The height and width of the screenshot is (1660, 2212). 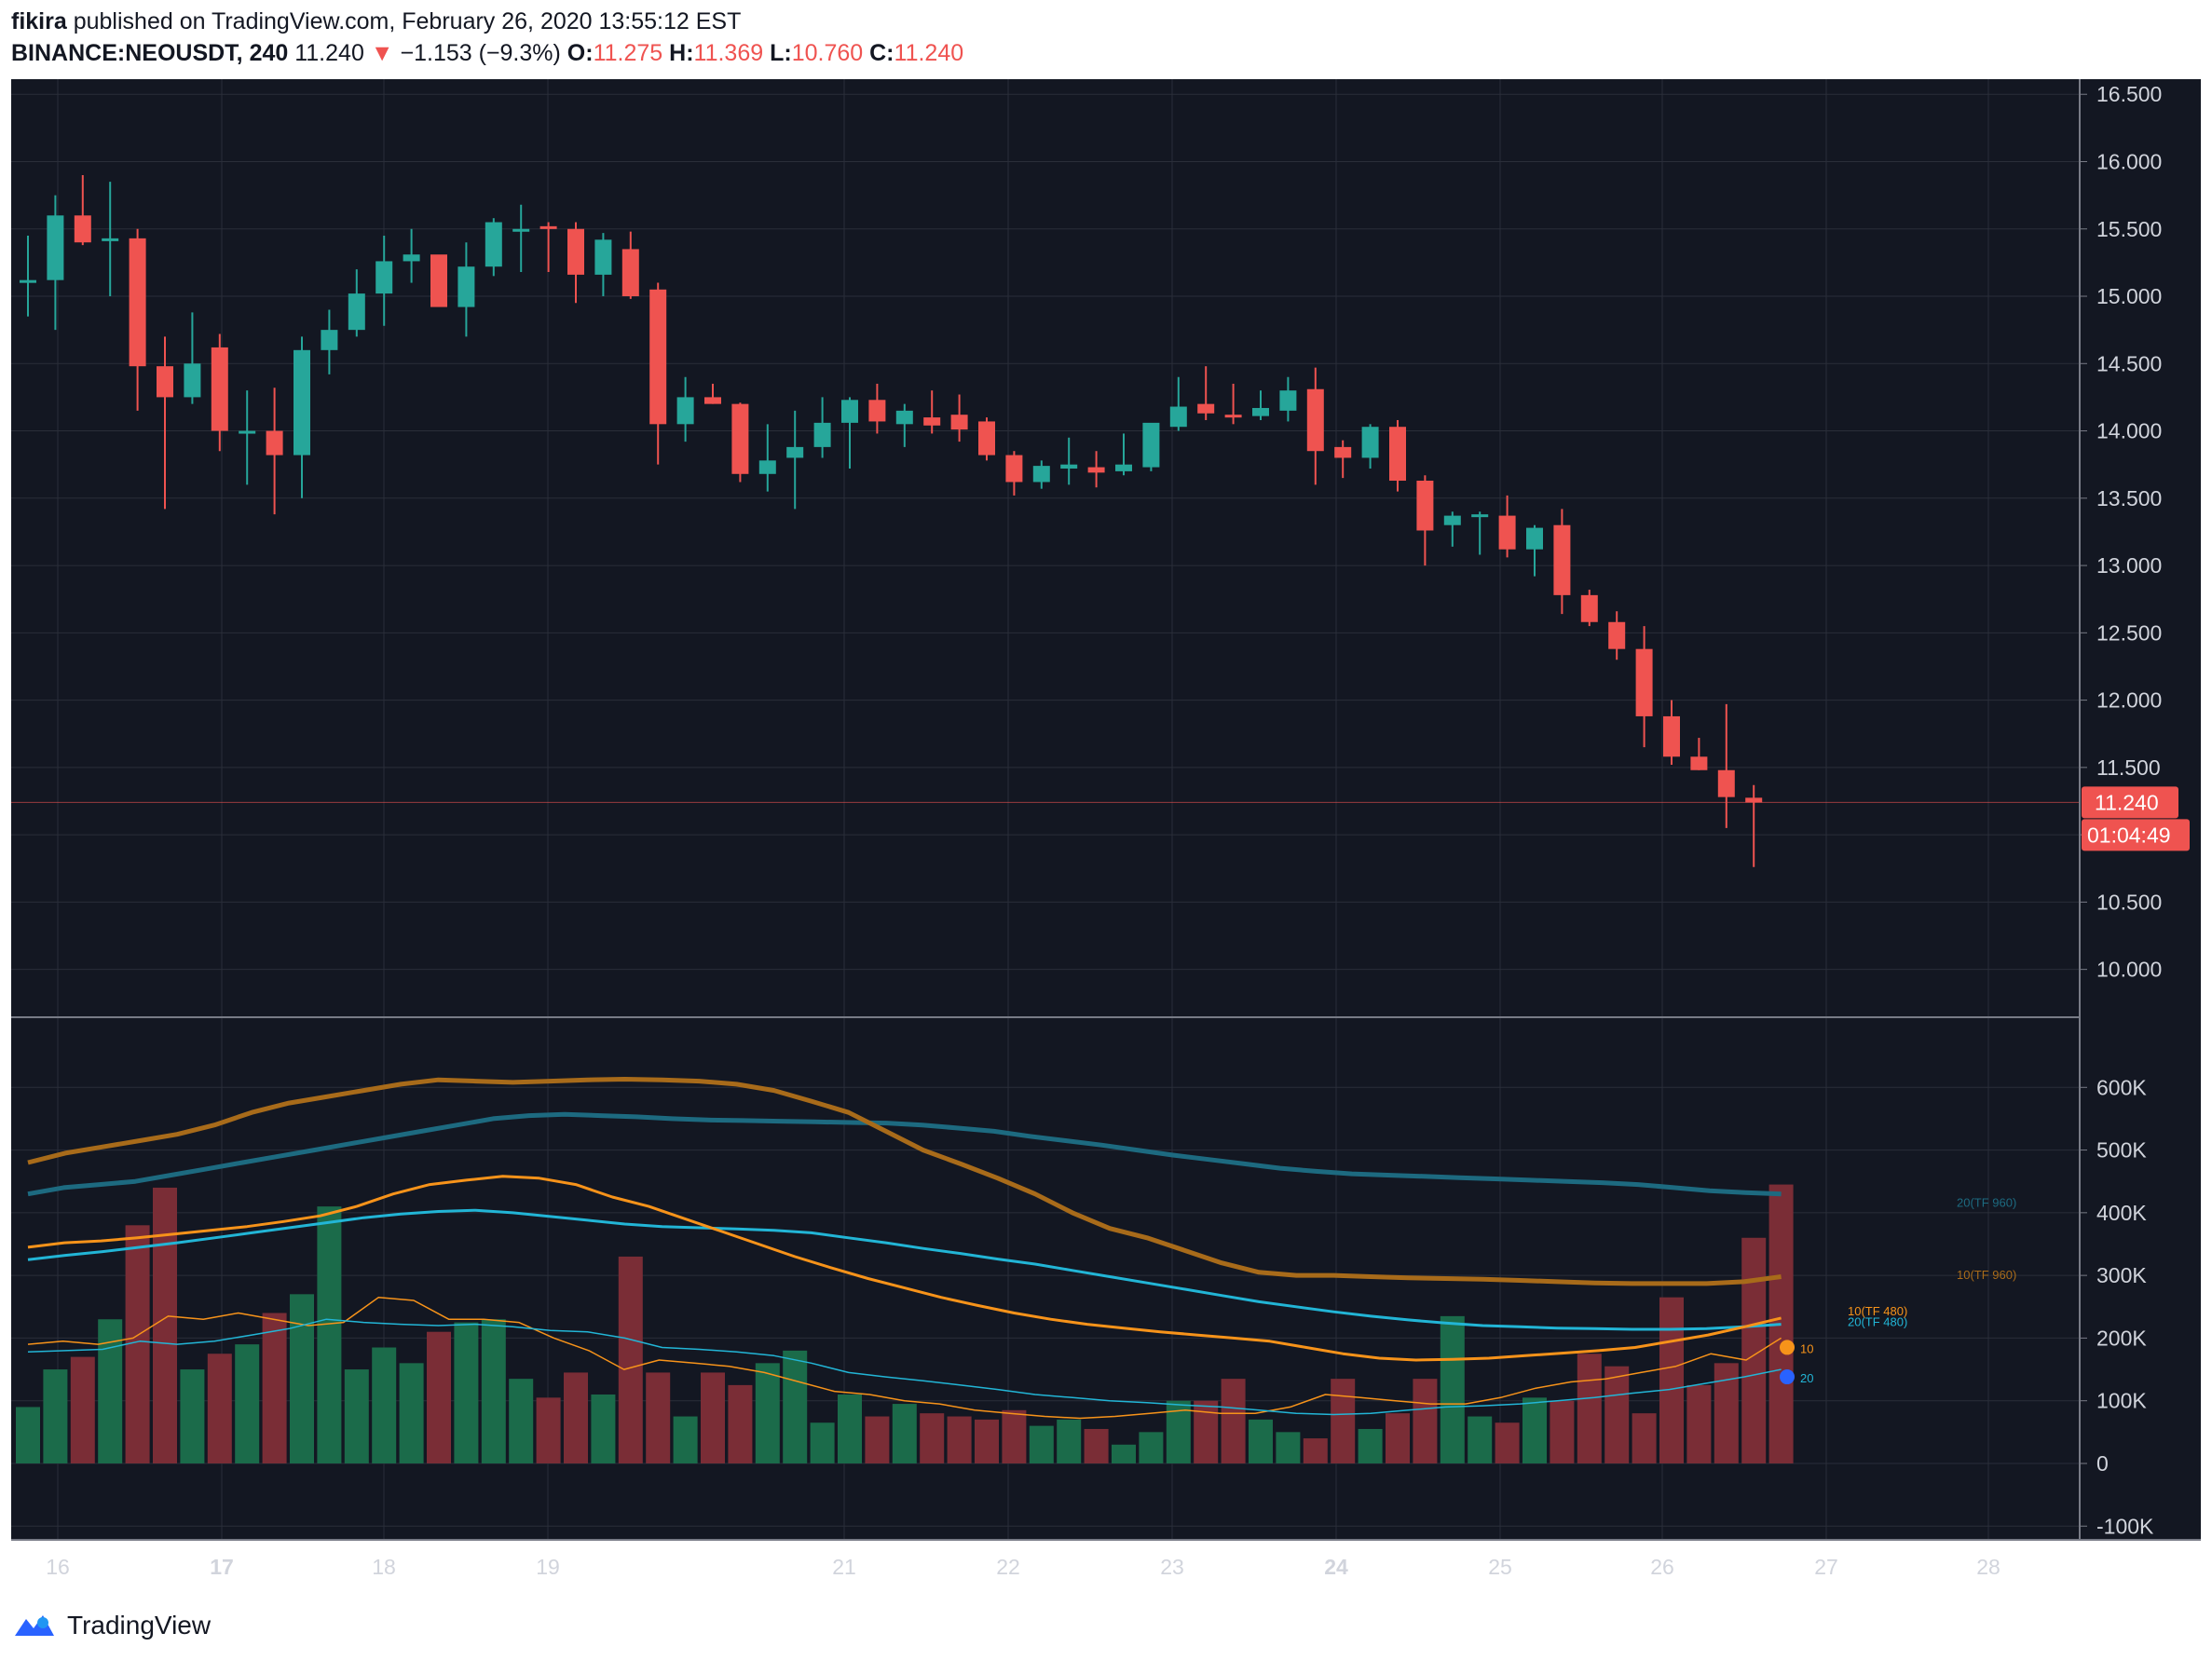 I want to click on volume-bars, so click(x=905, y=1323).